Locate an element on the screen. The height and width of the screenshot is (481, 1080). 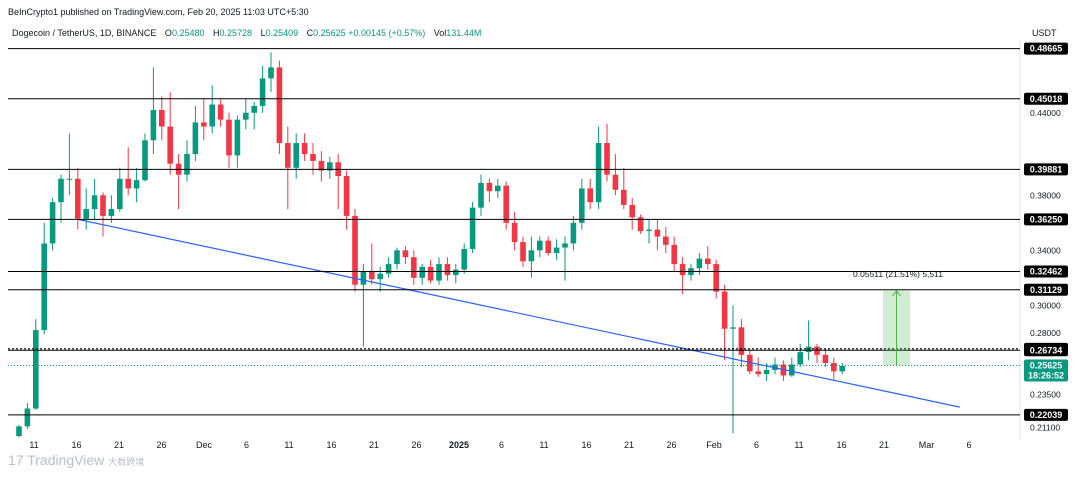
level-price-label: 0.36250 is located at coordinates (1046, 219).